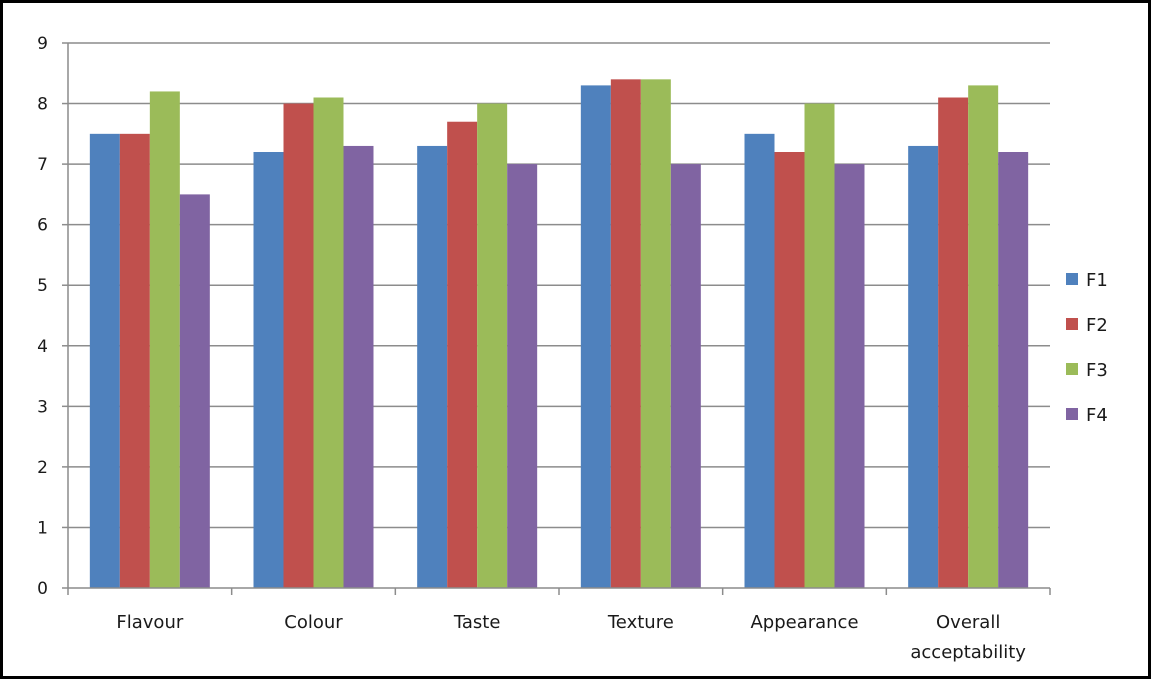 This screenshot has width=1151, height=682. What do you see at coordinates (42, 468) in the screenshot?
I see `y-tick-label: 2` at bounding box center [42, 468].